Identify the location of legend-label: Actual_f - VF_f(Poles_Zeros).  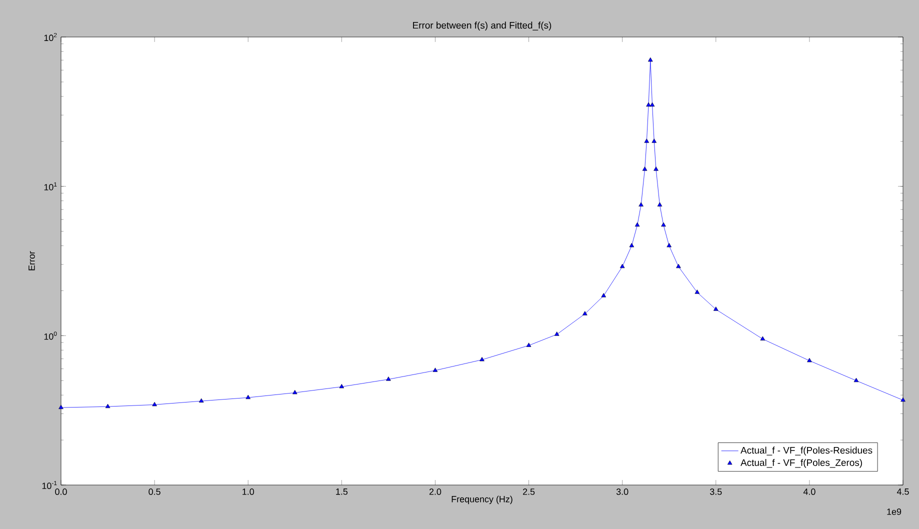
(801, 463).